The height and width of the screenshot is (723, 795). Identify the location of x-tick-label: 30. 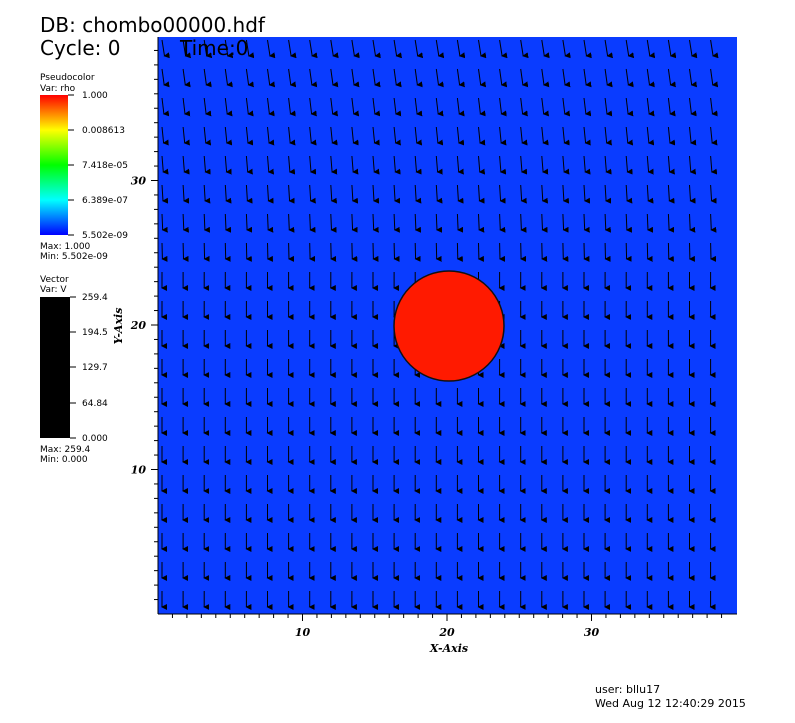
(592, 632).